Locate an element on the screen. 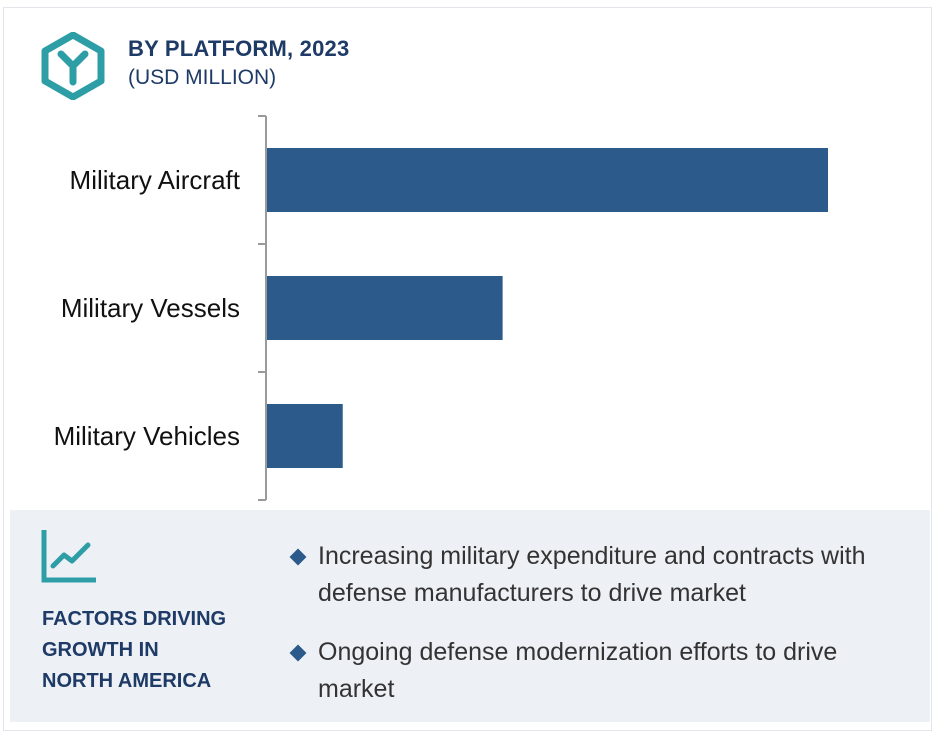 Image resolution: width=937 pixels, height=737 pixels. factors-heading-line: GROWTH IN is located at coordinates (100, 650).